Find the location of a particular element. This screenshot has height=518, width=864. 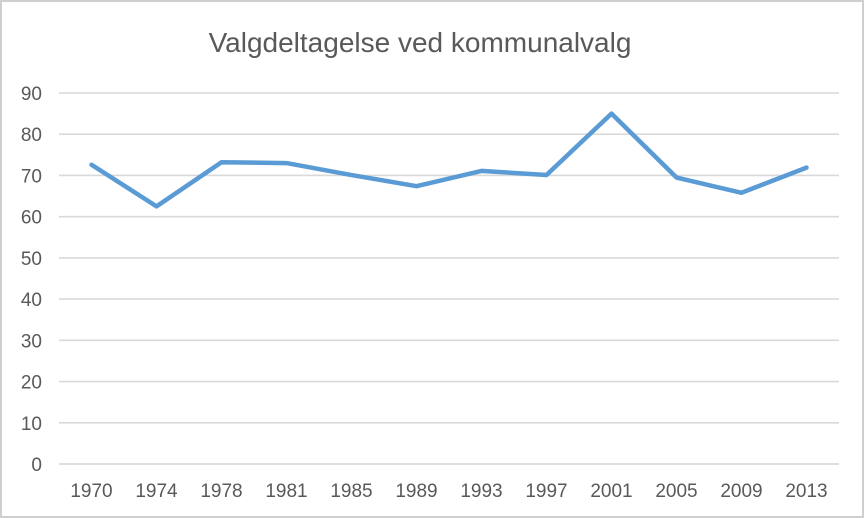

x-tick-label: 1981 is located at coordinates (286, 491).